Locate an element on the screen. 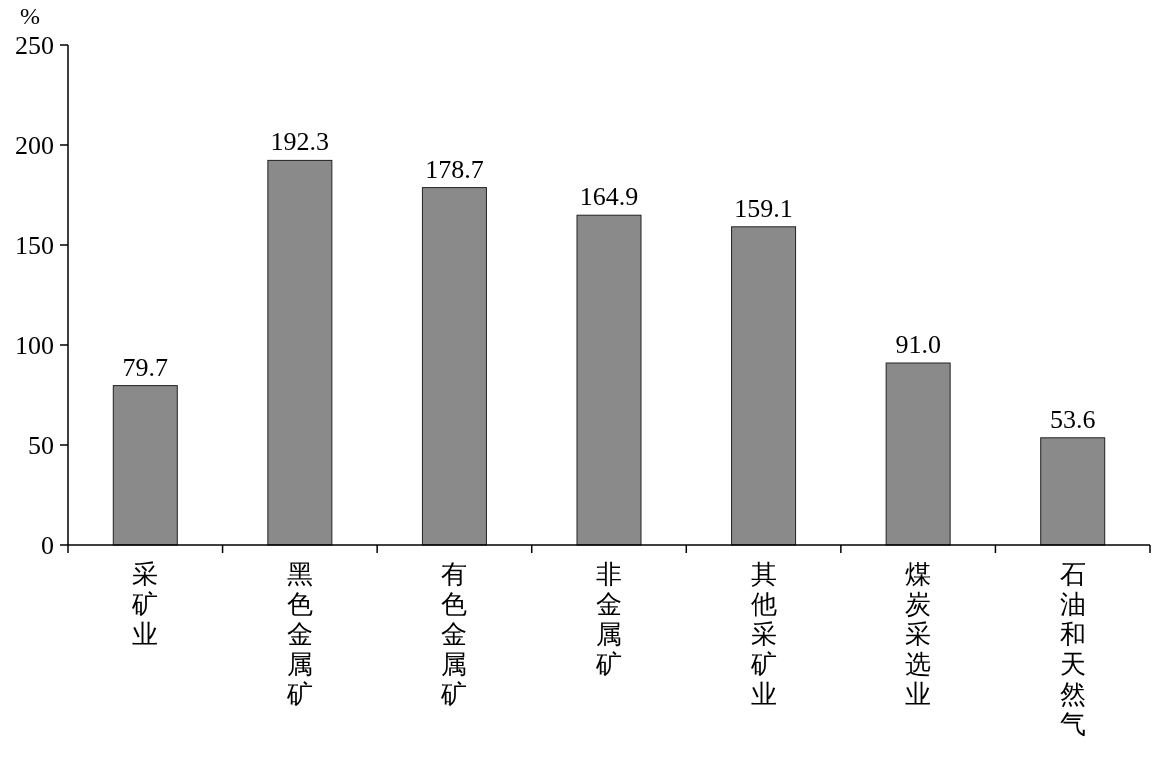 Image resolution: width=1158 pixels, height=784 pixels. data-label: 192.3 is located at coordinates (300, 142).